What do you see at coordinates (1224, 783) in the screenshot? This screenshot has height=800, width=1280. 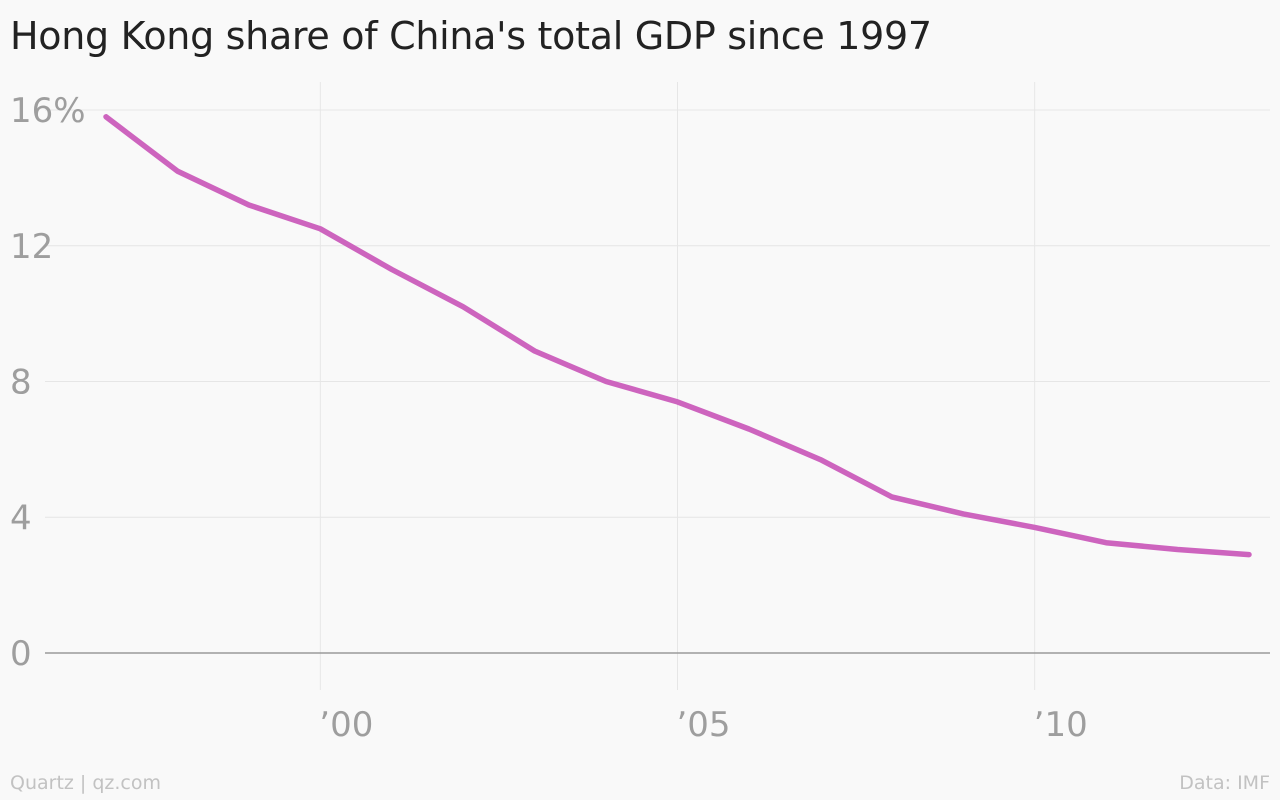 I see `source-text: Data: IMF` at bounding box center [1224, 783].